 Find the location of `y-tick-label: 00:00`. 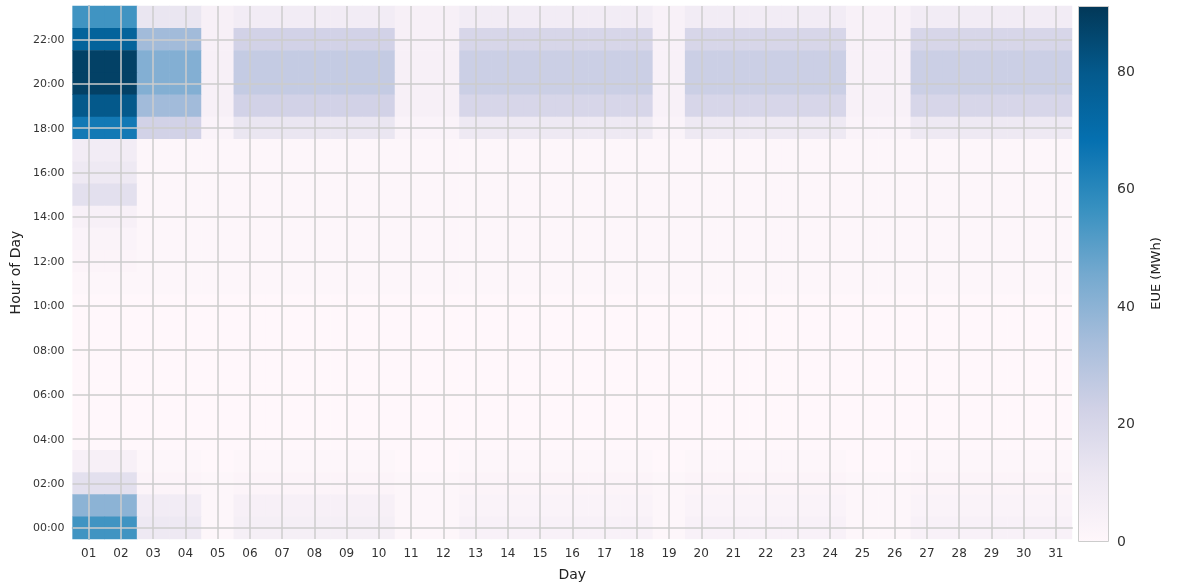

y-tick-label: 00:00 is located at coordinates (48, 528).